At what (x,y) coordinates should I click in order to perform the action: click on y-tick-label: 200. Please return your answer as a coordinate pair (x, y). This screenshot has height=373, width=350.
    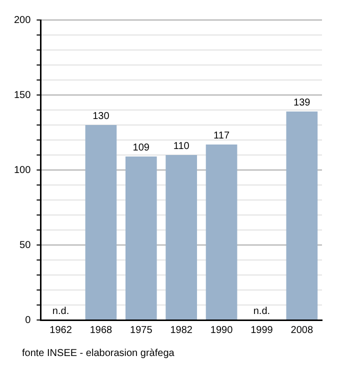
    Looking at the image, I should click on (23, 20).